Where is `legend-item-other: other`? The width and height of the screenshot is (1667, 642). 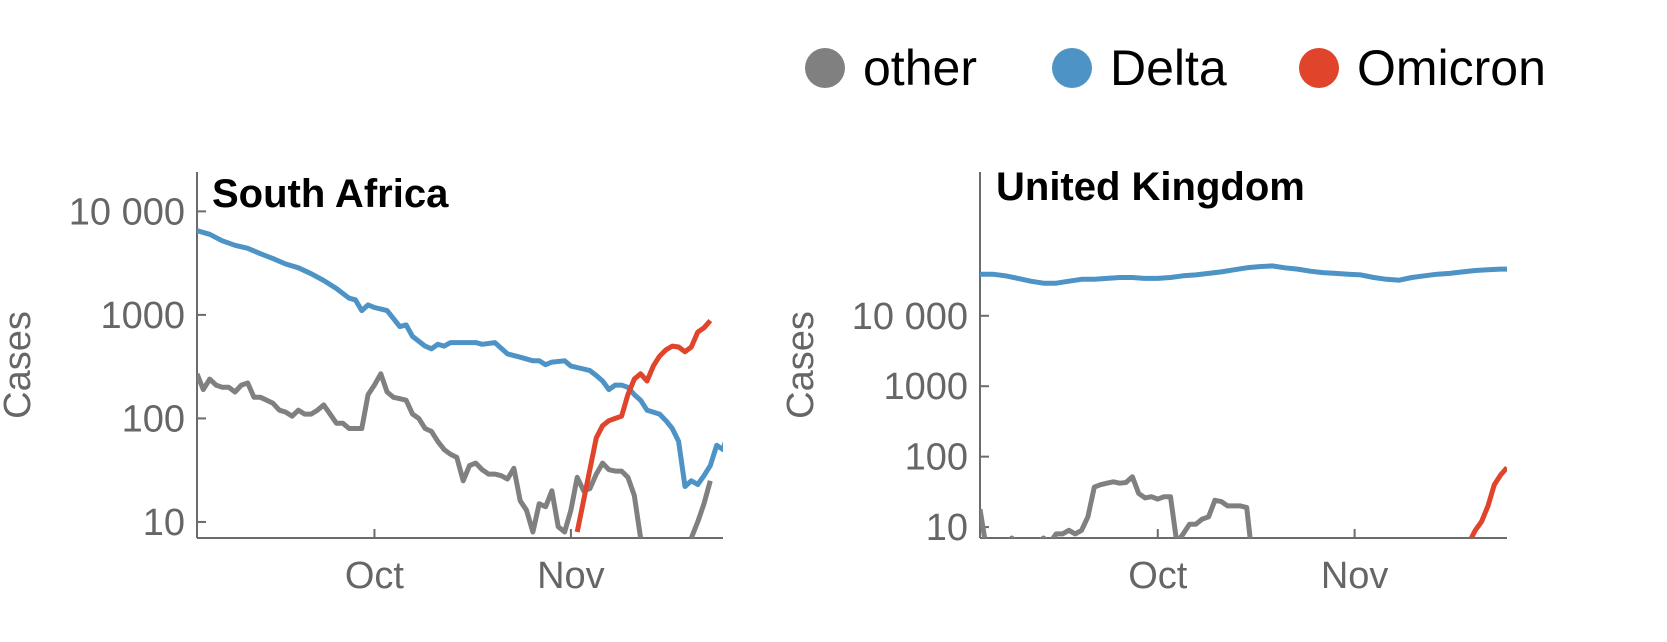
legend-item-other: other is located at coordinates (891, 68).